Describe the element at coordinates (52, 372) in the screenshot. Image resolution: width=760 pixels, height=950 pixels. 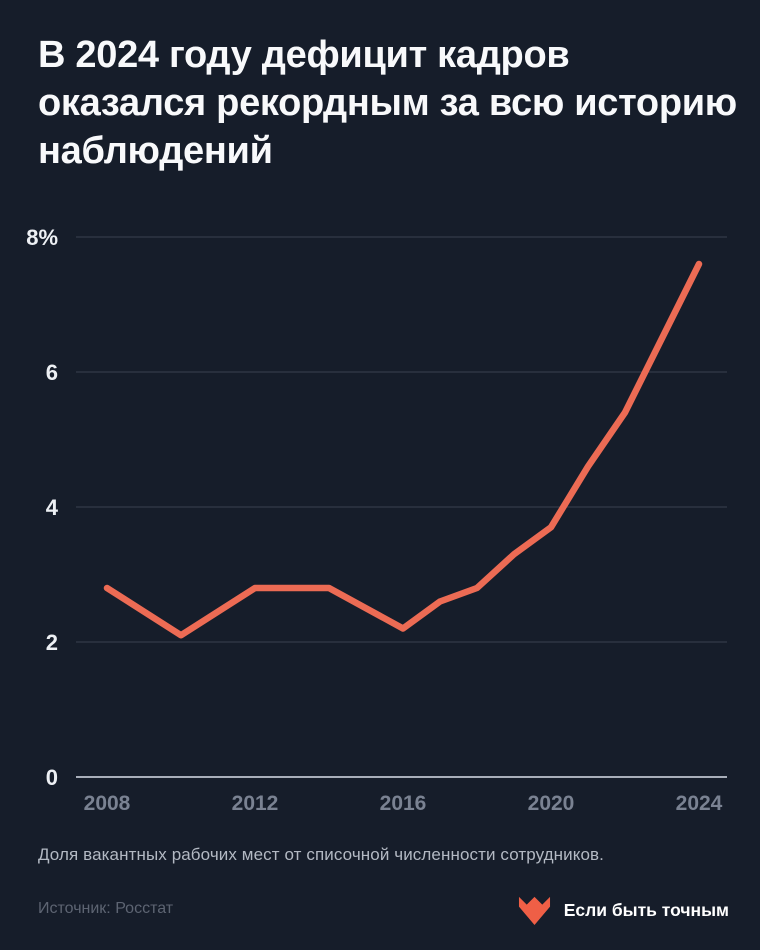
I see `y-tick-label: 6` at that location.